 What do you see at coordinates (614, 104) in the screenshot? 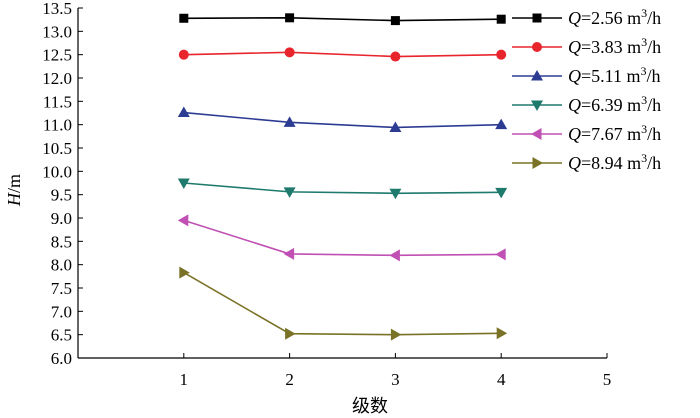
I see `legend-label: Q=6.39 m3/h` at bounding box center [614, 104].